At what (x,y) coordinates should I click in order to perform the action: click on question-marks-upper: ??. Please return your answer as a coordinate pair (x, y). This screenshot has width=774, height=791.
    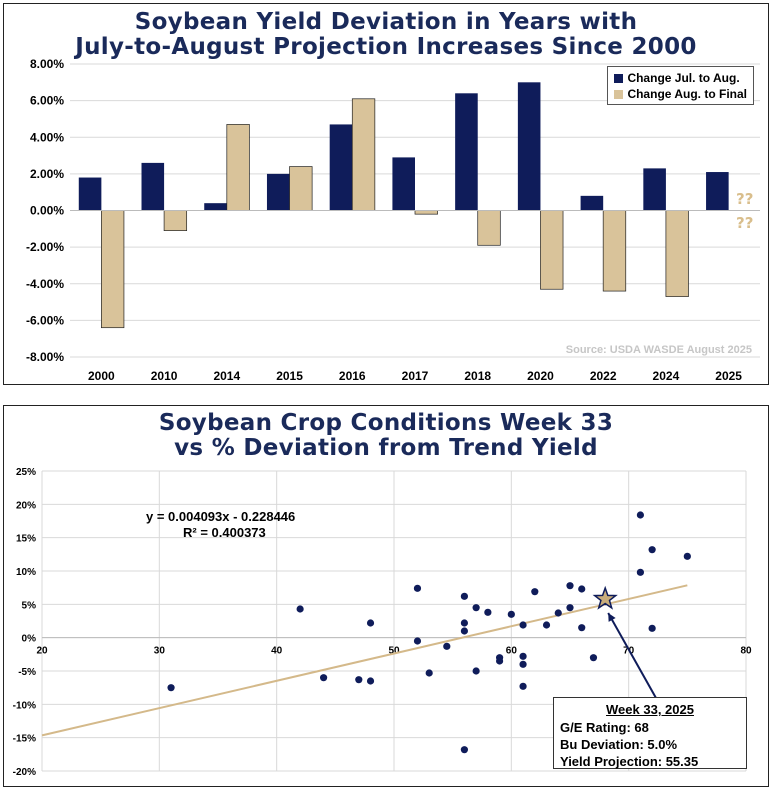
    Looking at the image, I should click on (745, 199).